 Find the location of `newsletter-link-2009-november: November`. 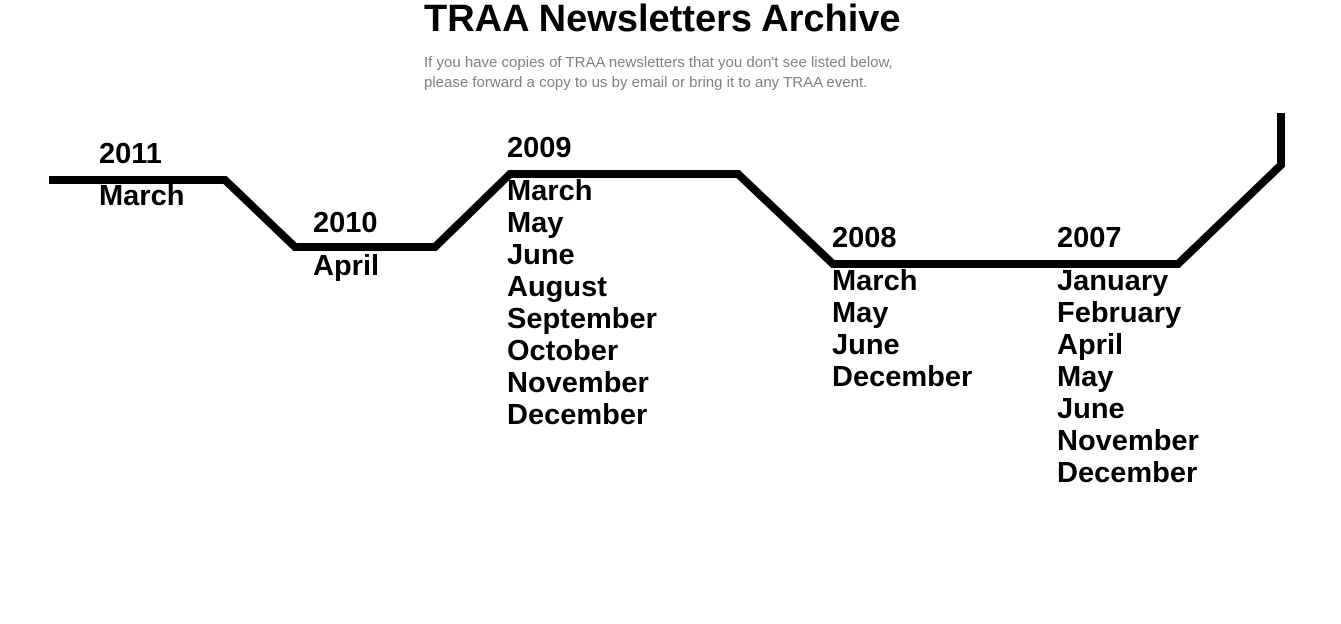

newsletter-link-2009-november: November is located at coordinates (578, 383).